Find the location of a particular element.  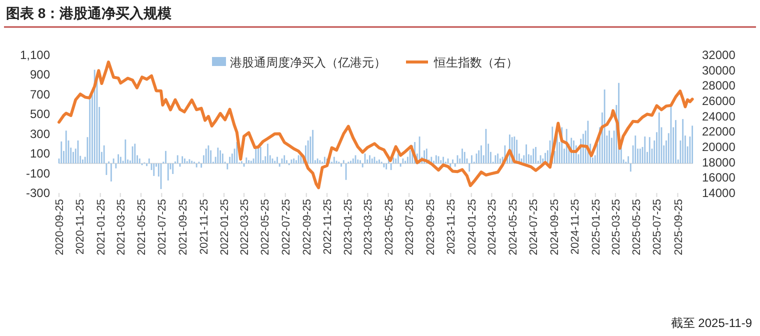

x-tick-label: 2022-09-25 is located at coordinates (307, 227).